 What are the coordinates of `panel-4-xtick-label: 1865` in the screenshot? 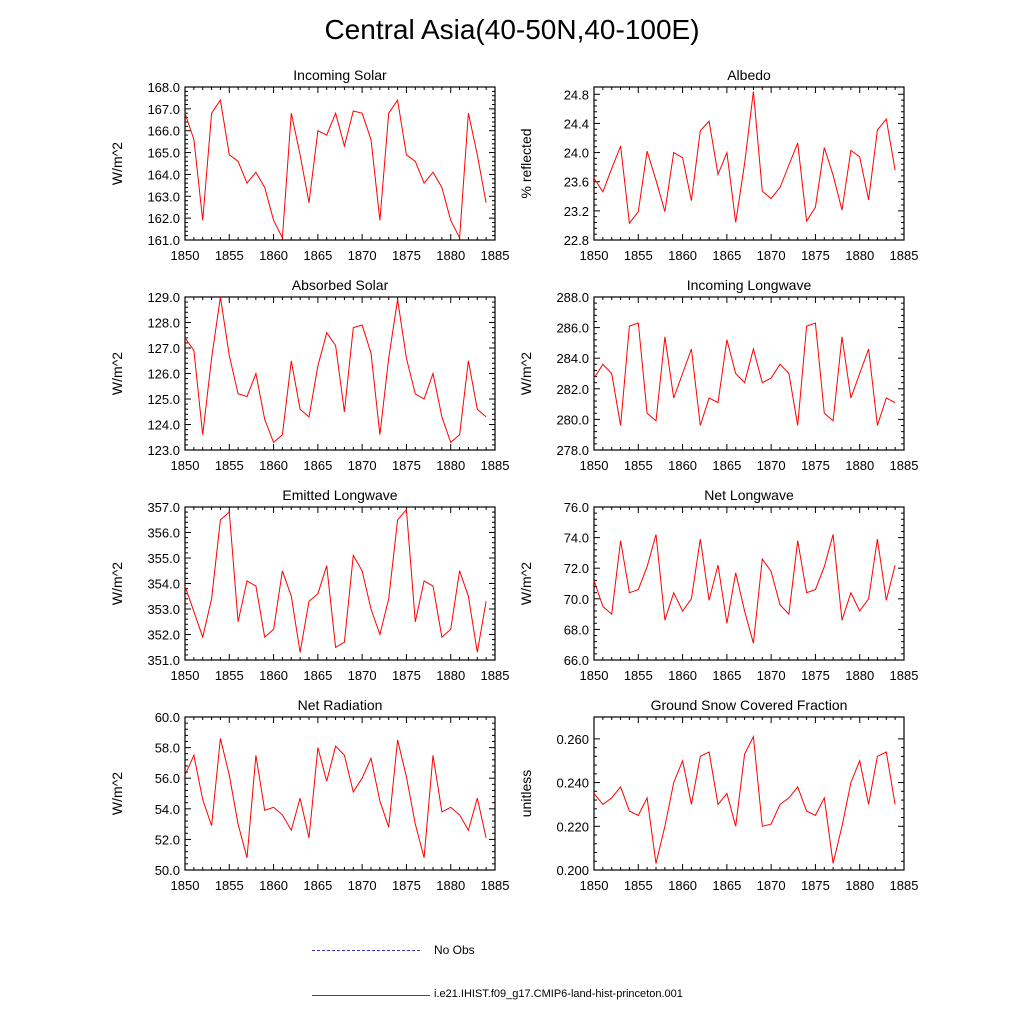 It's located at (726, 465).